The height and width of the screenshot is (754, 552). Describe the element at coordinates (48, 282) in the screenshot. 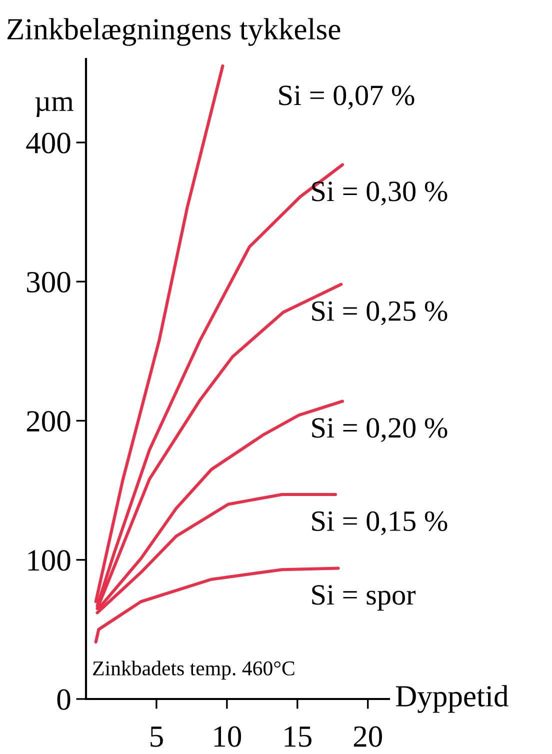

I see `y-tick-label: 300` at that location.